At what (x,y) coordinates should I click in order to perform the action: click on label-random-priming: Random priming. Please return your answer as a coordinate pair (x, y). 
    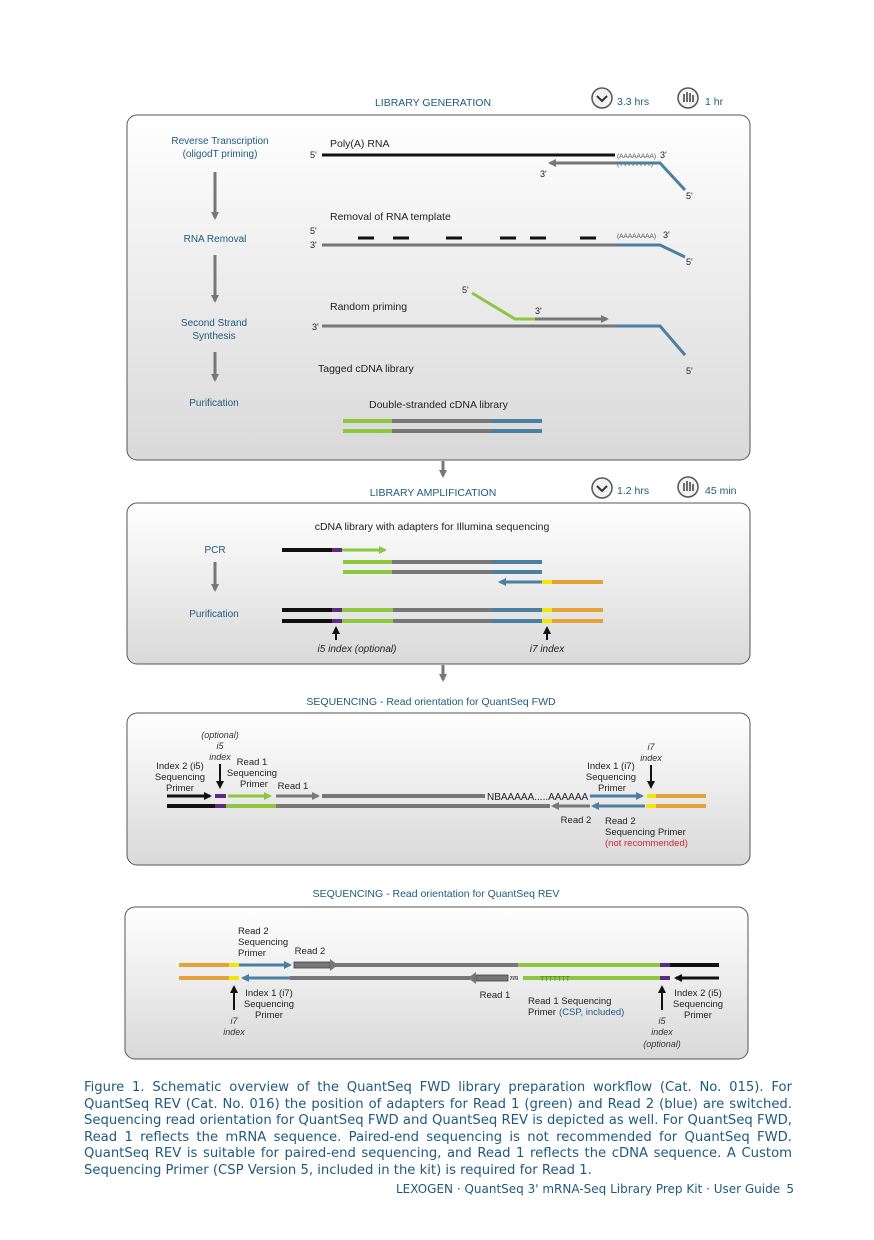
    Looking at the image, I should click on (368, 307).